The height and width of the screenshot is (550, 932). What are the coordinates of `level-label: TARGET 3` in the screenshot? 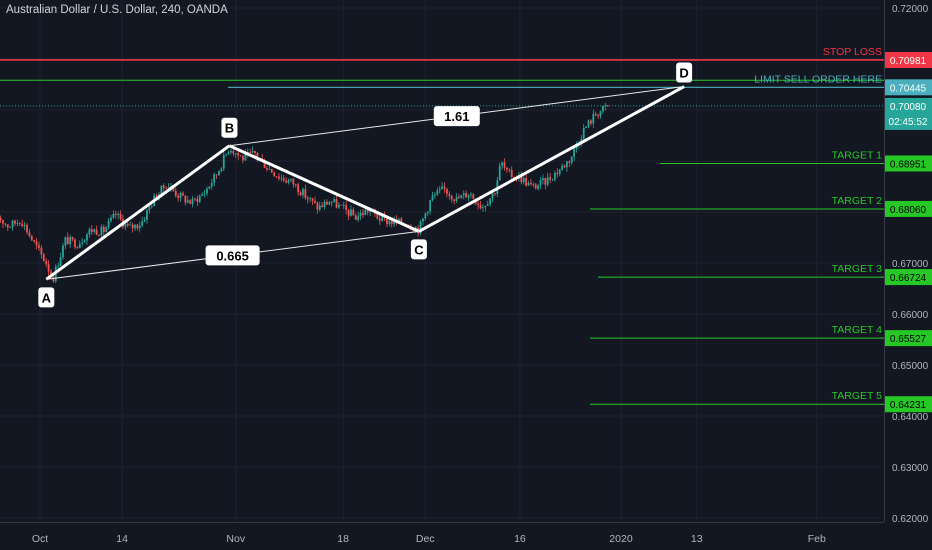 It's located at (857, 269).